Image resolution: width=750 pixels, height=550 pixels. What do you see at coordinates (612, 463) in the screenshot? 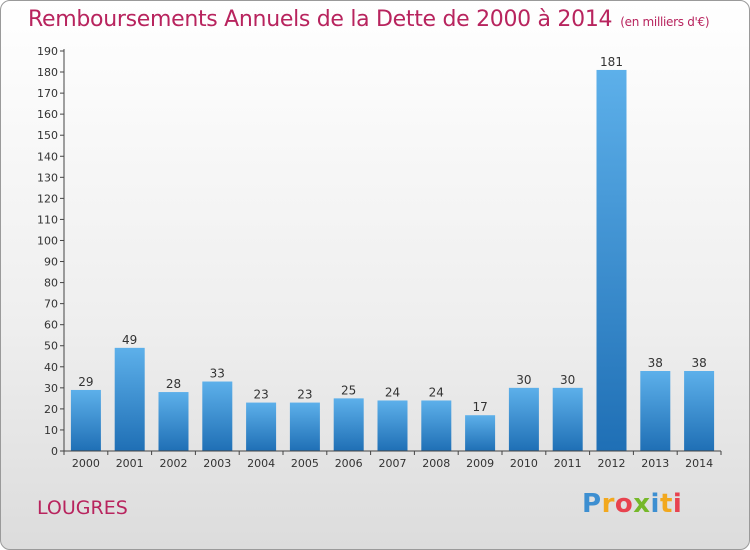
I see `x-tick-label: 2012` at bounding box center [612, 463].